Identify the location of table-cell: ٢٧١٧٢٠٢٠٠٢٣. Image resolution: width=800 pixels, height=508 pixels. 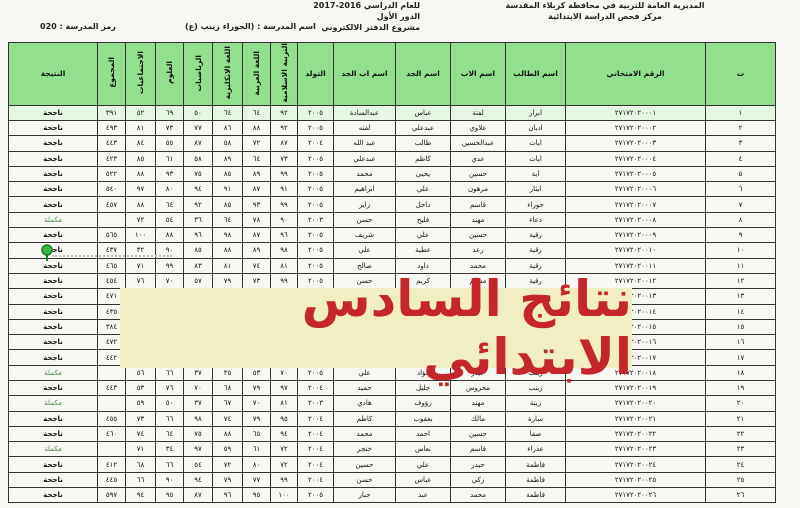
(635, 449).